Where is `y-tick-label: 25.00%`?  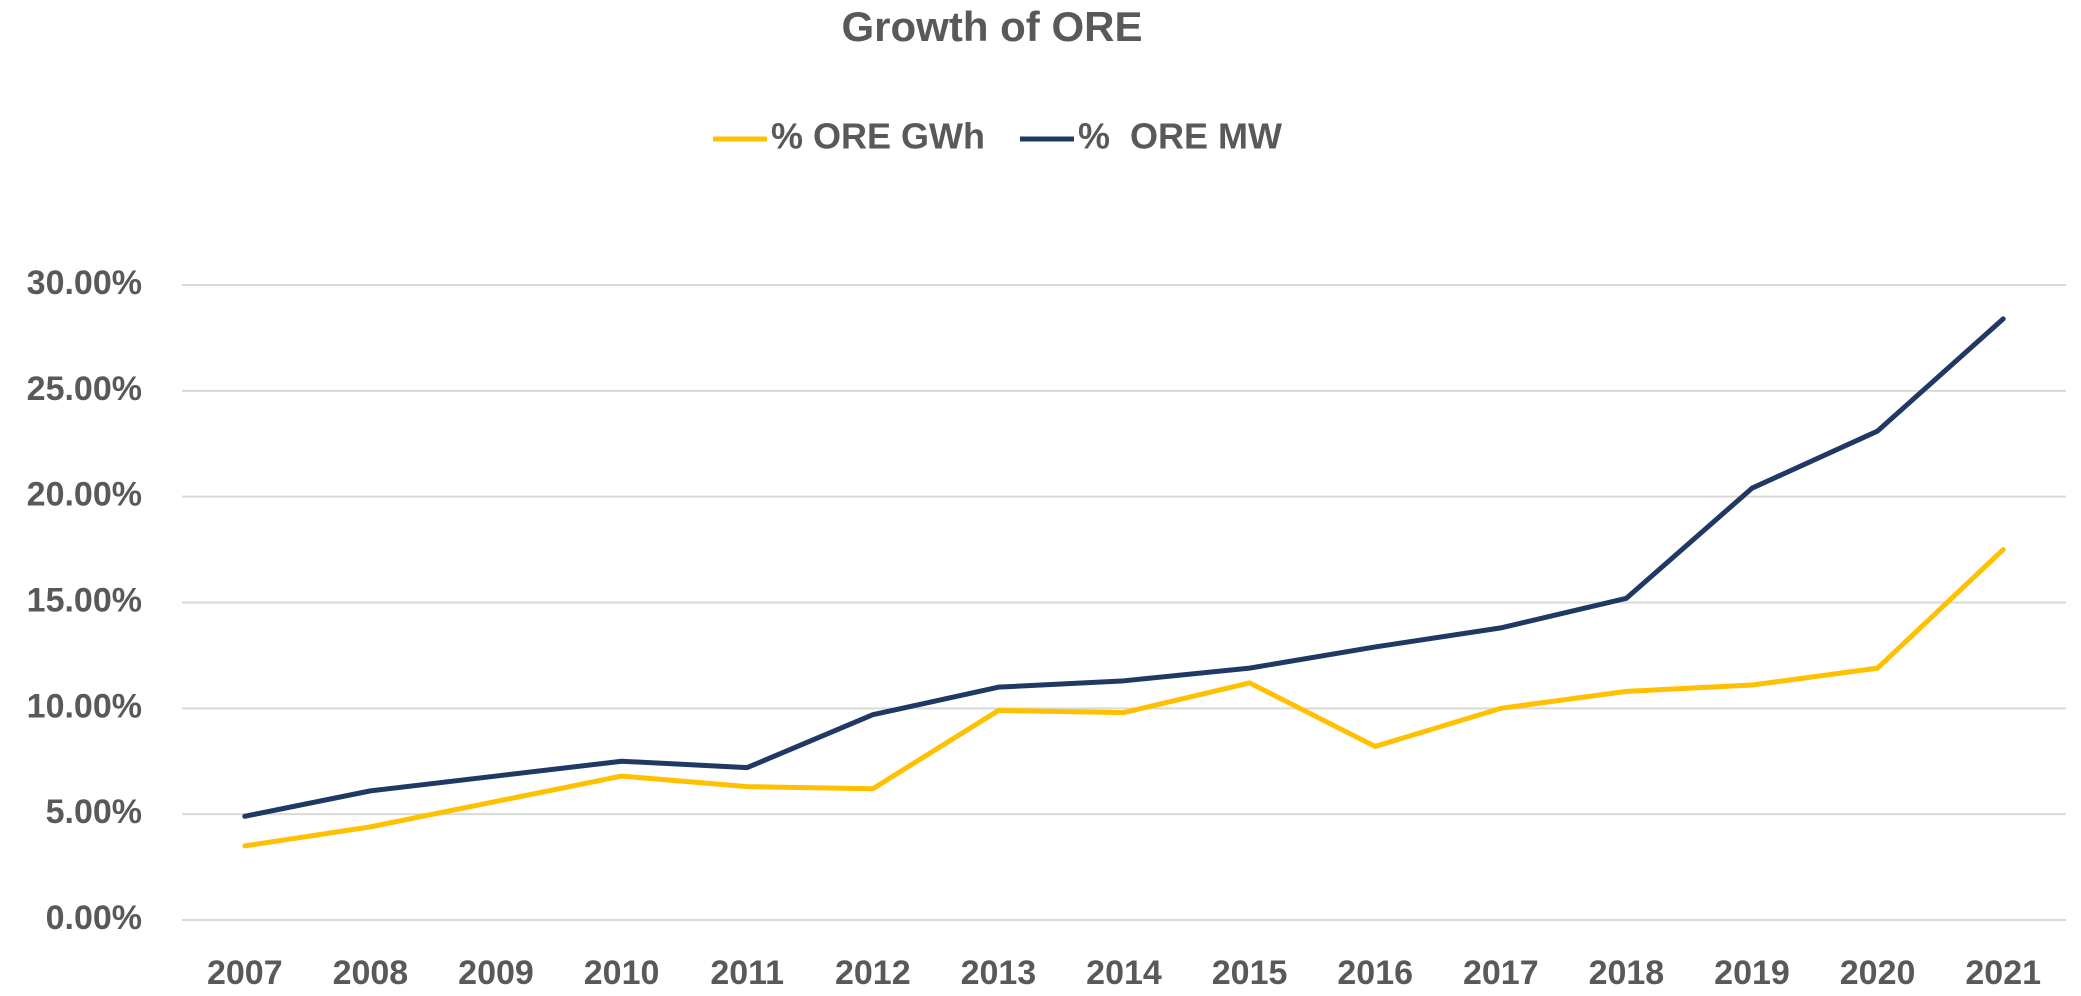
y-tick-label: 25.00% is located at coordinates (84, 389).